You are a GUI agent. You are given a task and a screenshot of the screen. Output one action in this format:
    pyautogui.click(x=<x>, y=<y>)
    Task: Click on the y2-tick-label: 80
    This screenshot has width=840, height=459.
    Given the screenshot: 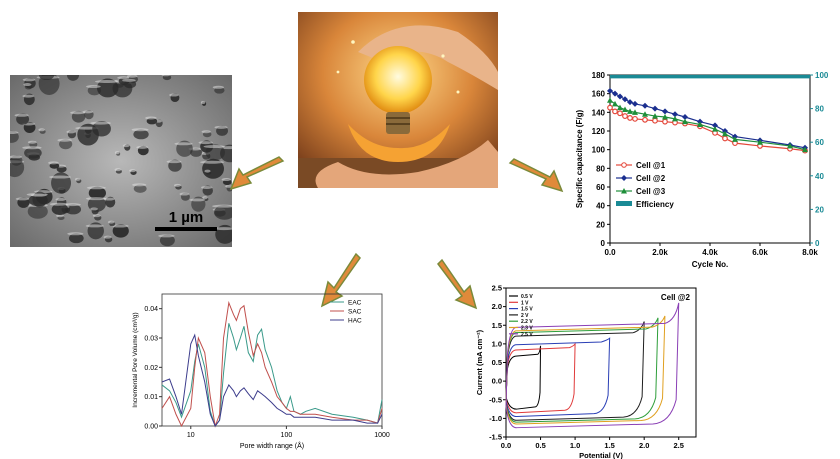 What is the action you would take?
    pyautogui.click(x=819, y=109)
    